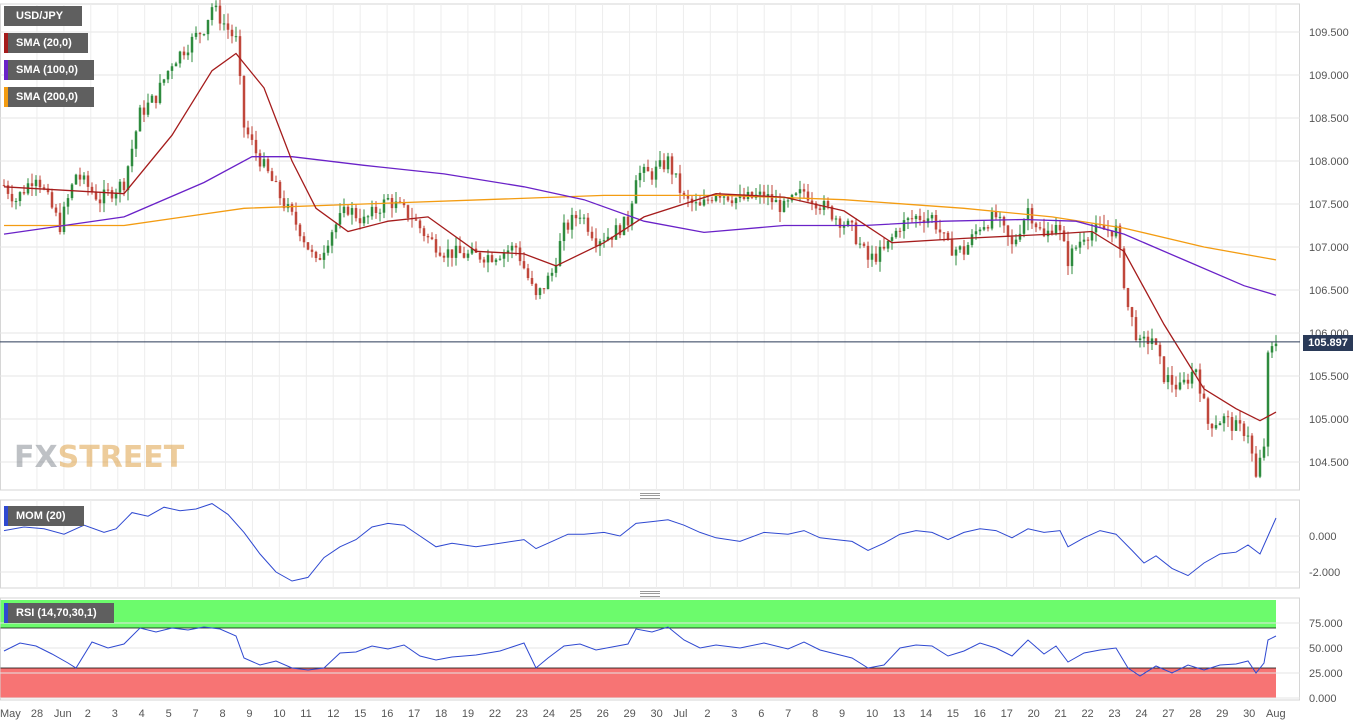 The width and height of the screenshot is (1372, 725). What do you see at coordinates (680, 714) in the screenshot?
I see `x-tick-label: Jul` at bounding box center [680, 714].